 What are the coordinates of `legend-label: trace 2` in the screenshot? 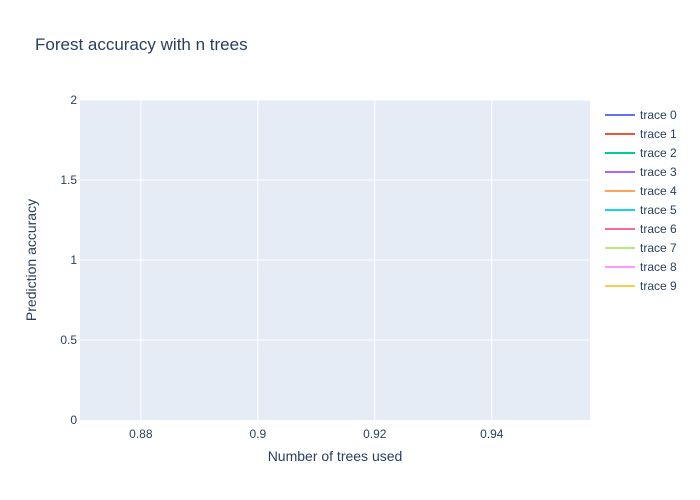 It's located at (658, 153).